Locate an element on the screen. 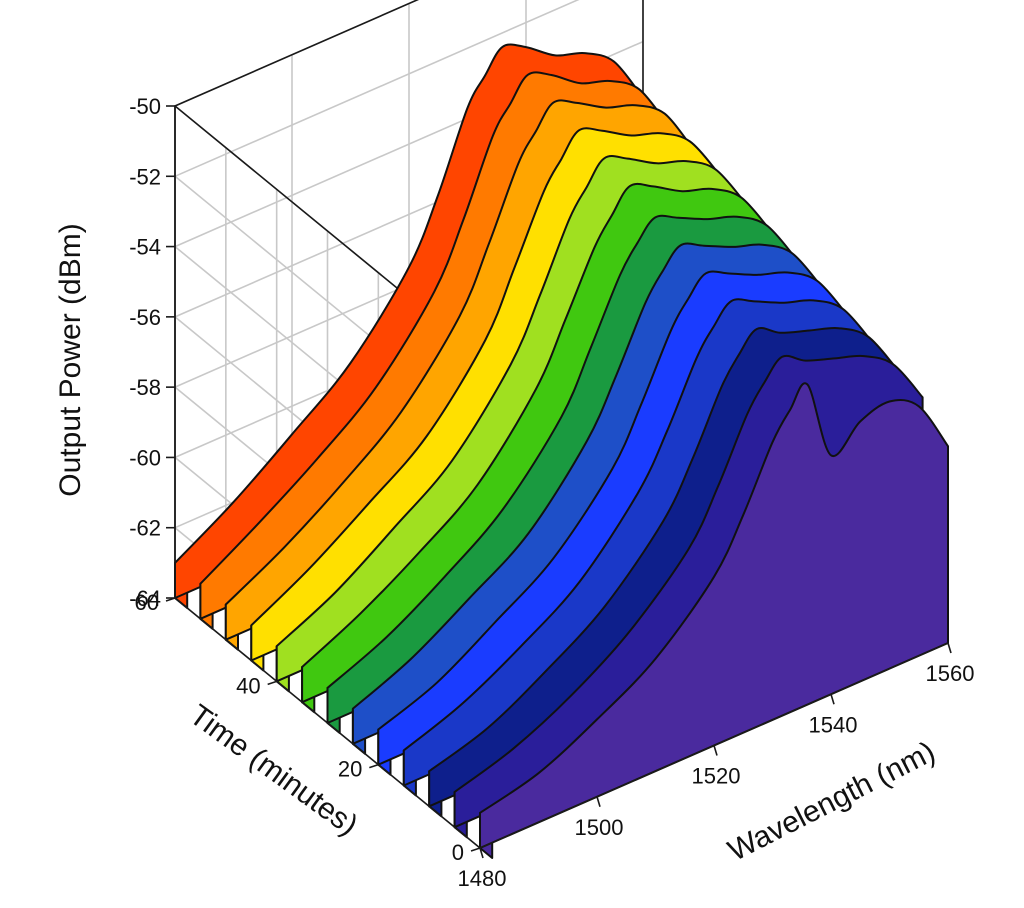 The image size is (1024, 908). y-tick-label: 40 is located at coordinates (248, 685).